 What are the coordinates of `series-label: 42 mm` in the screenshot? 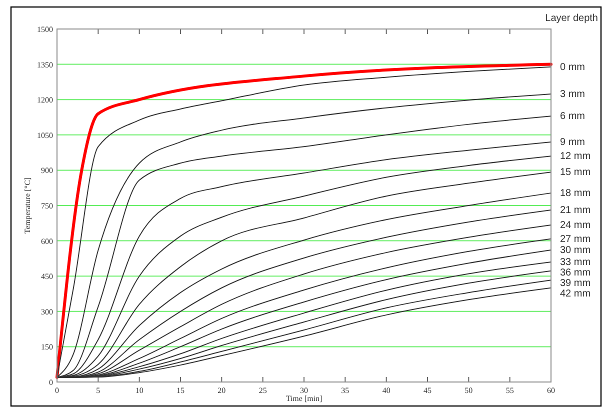 It's located at (575, 294).